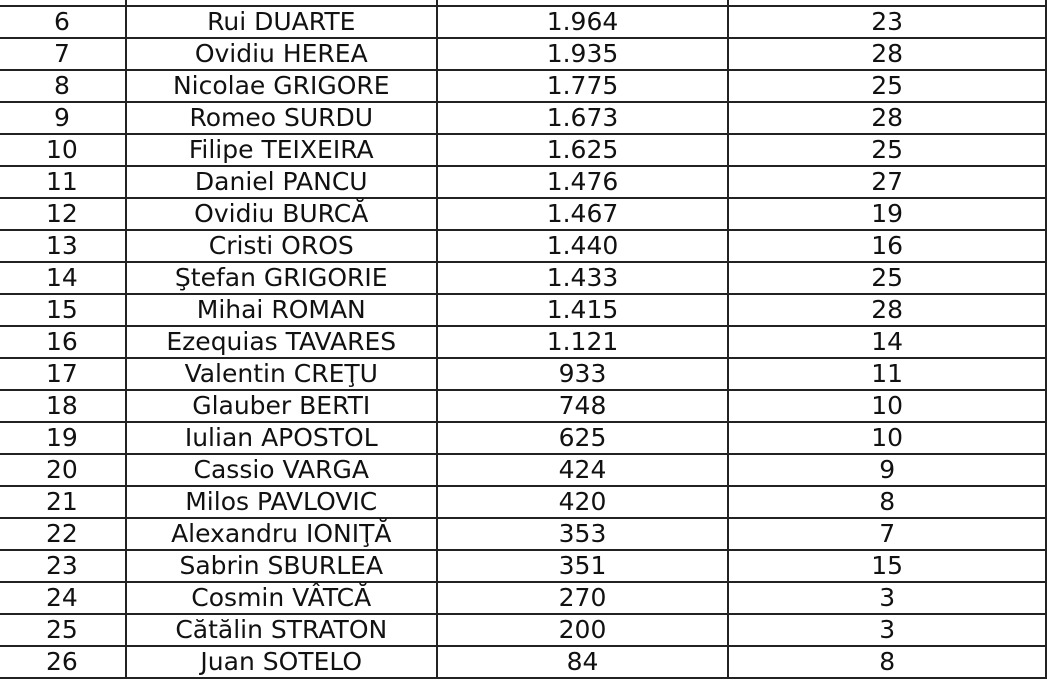 Image resolution: width=1050 pixels, height=700 pixels. What do you see at coordinates (63, 406) in the screenshot?
I see `rank-cell: 18` at bounding box center [63, 406].